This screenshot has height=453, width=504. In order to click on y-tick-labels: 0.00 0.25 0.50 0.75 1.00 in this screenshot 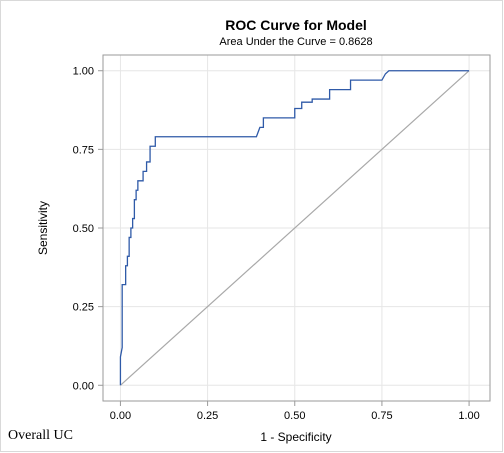, I will do `click(88, 229)`.